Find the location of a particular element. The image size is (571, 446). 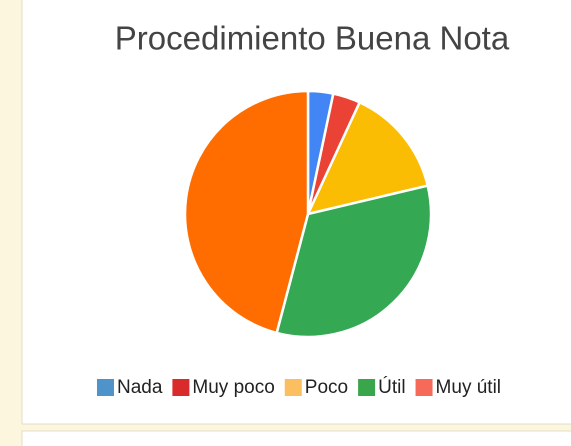

chart-title: Procedimiento Buena Nota is located at coordinates (312, 38).